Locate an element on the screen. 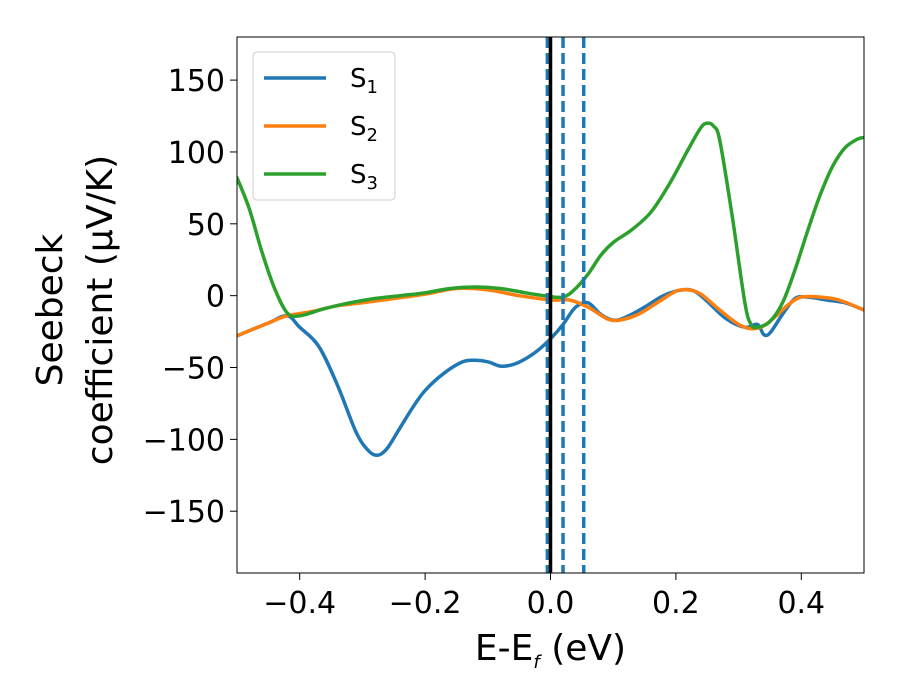 Image resolution: width=900 pixels, height=700 pixels. y-tick-label: 150 is located at coordinates (196, 81).